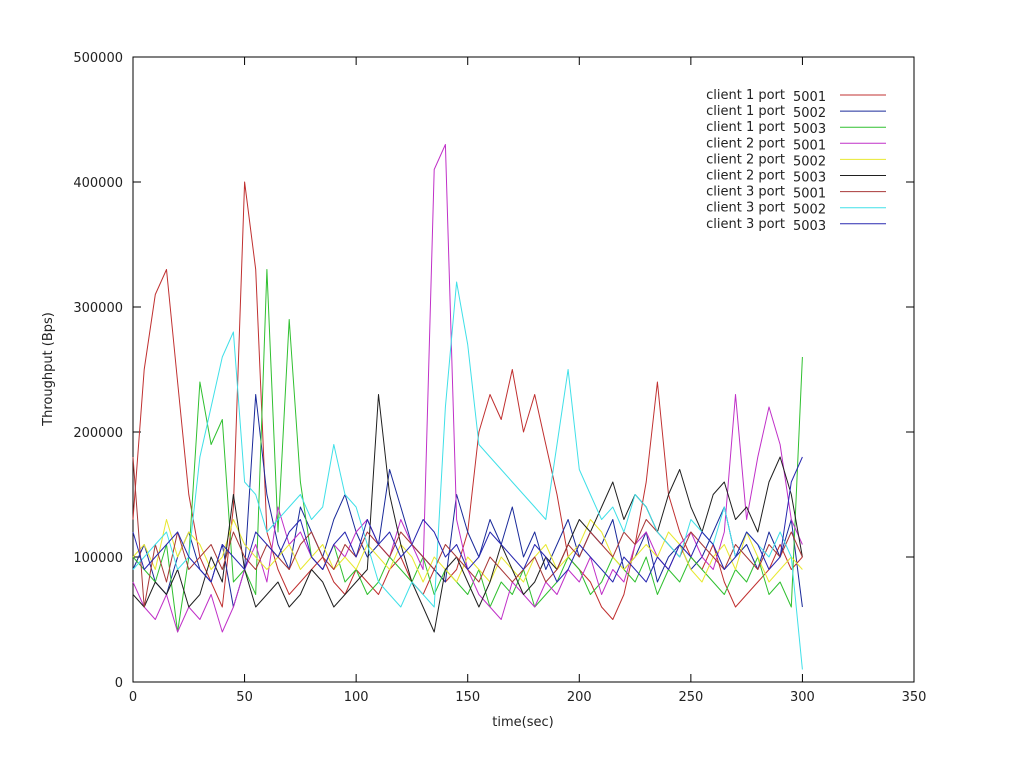  What do you see at coordinates (802, 697) in the screenshot?
I see `x-tick-label: 300` at bounding box center [802, 697].